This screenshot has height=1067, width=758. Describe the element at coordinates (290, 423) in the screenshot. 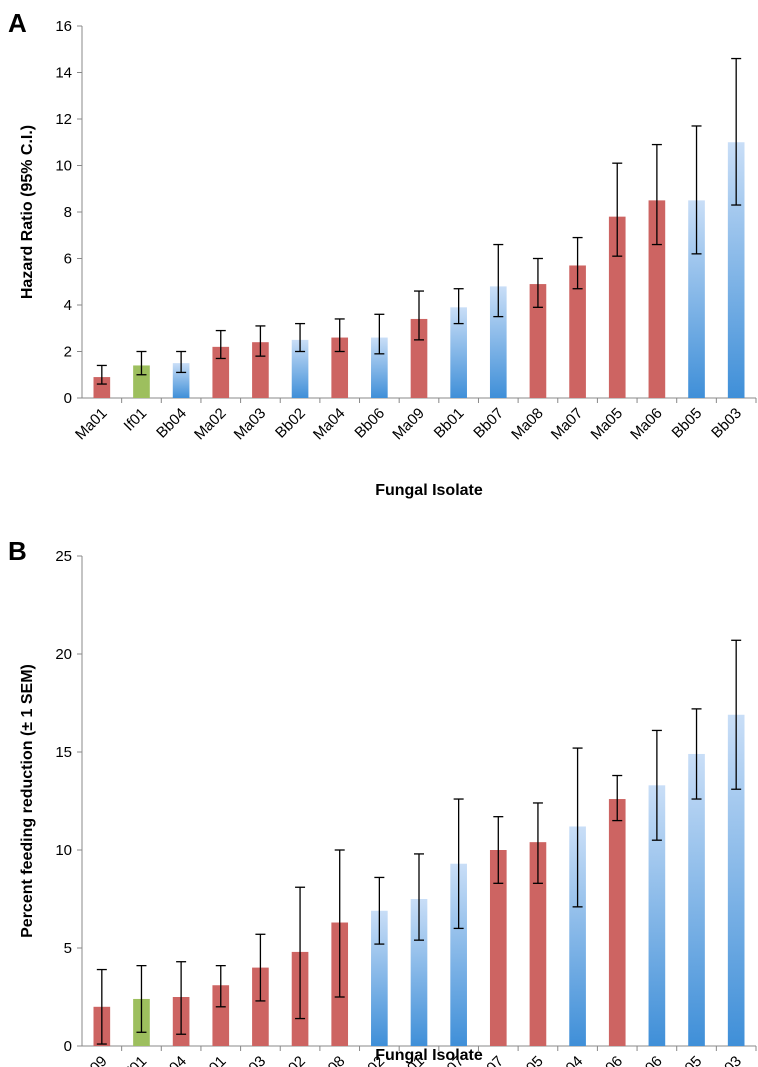

I see `x-tick-label-bb02: Bb02` at that location.